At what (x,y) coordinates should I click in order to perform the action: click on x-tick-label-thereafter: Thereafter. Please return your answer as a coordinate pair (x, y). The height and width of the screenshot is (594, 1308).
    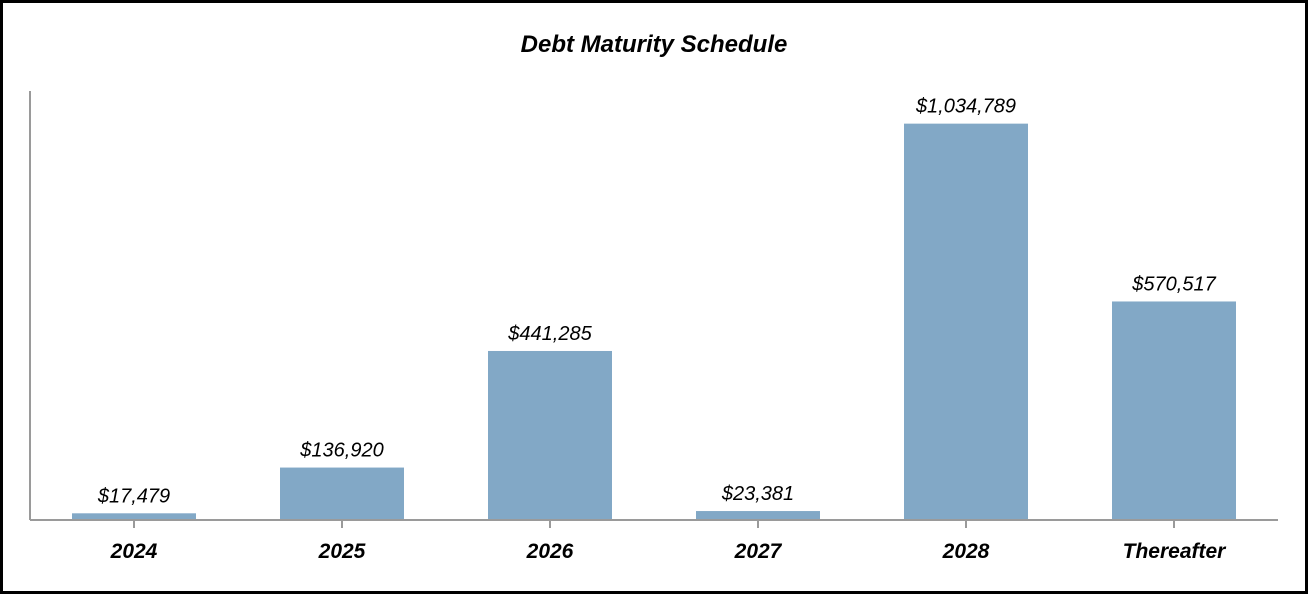
    Looking at the image, I should click on (1175, 551).